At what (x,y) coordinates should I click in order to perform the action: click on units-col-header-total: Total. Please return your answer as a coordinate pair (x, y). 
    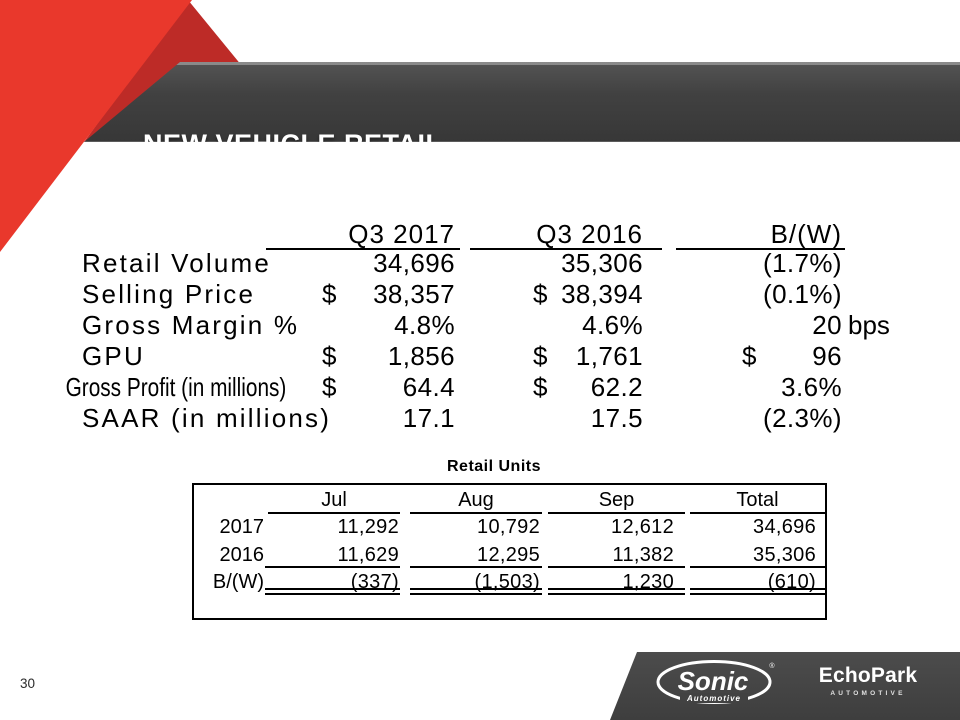
    Looking at the image, I should click on (757, 500).